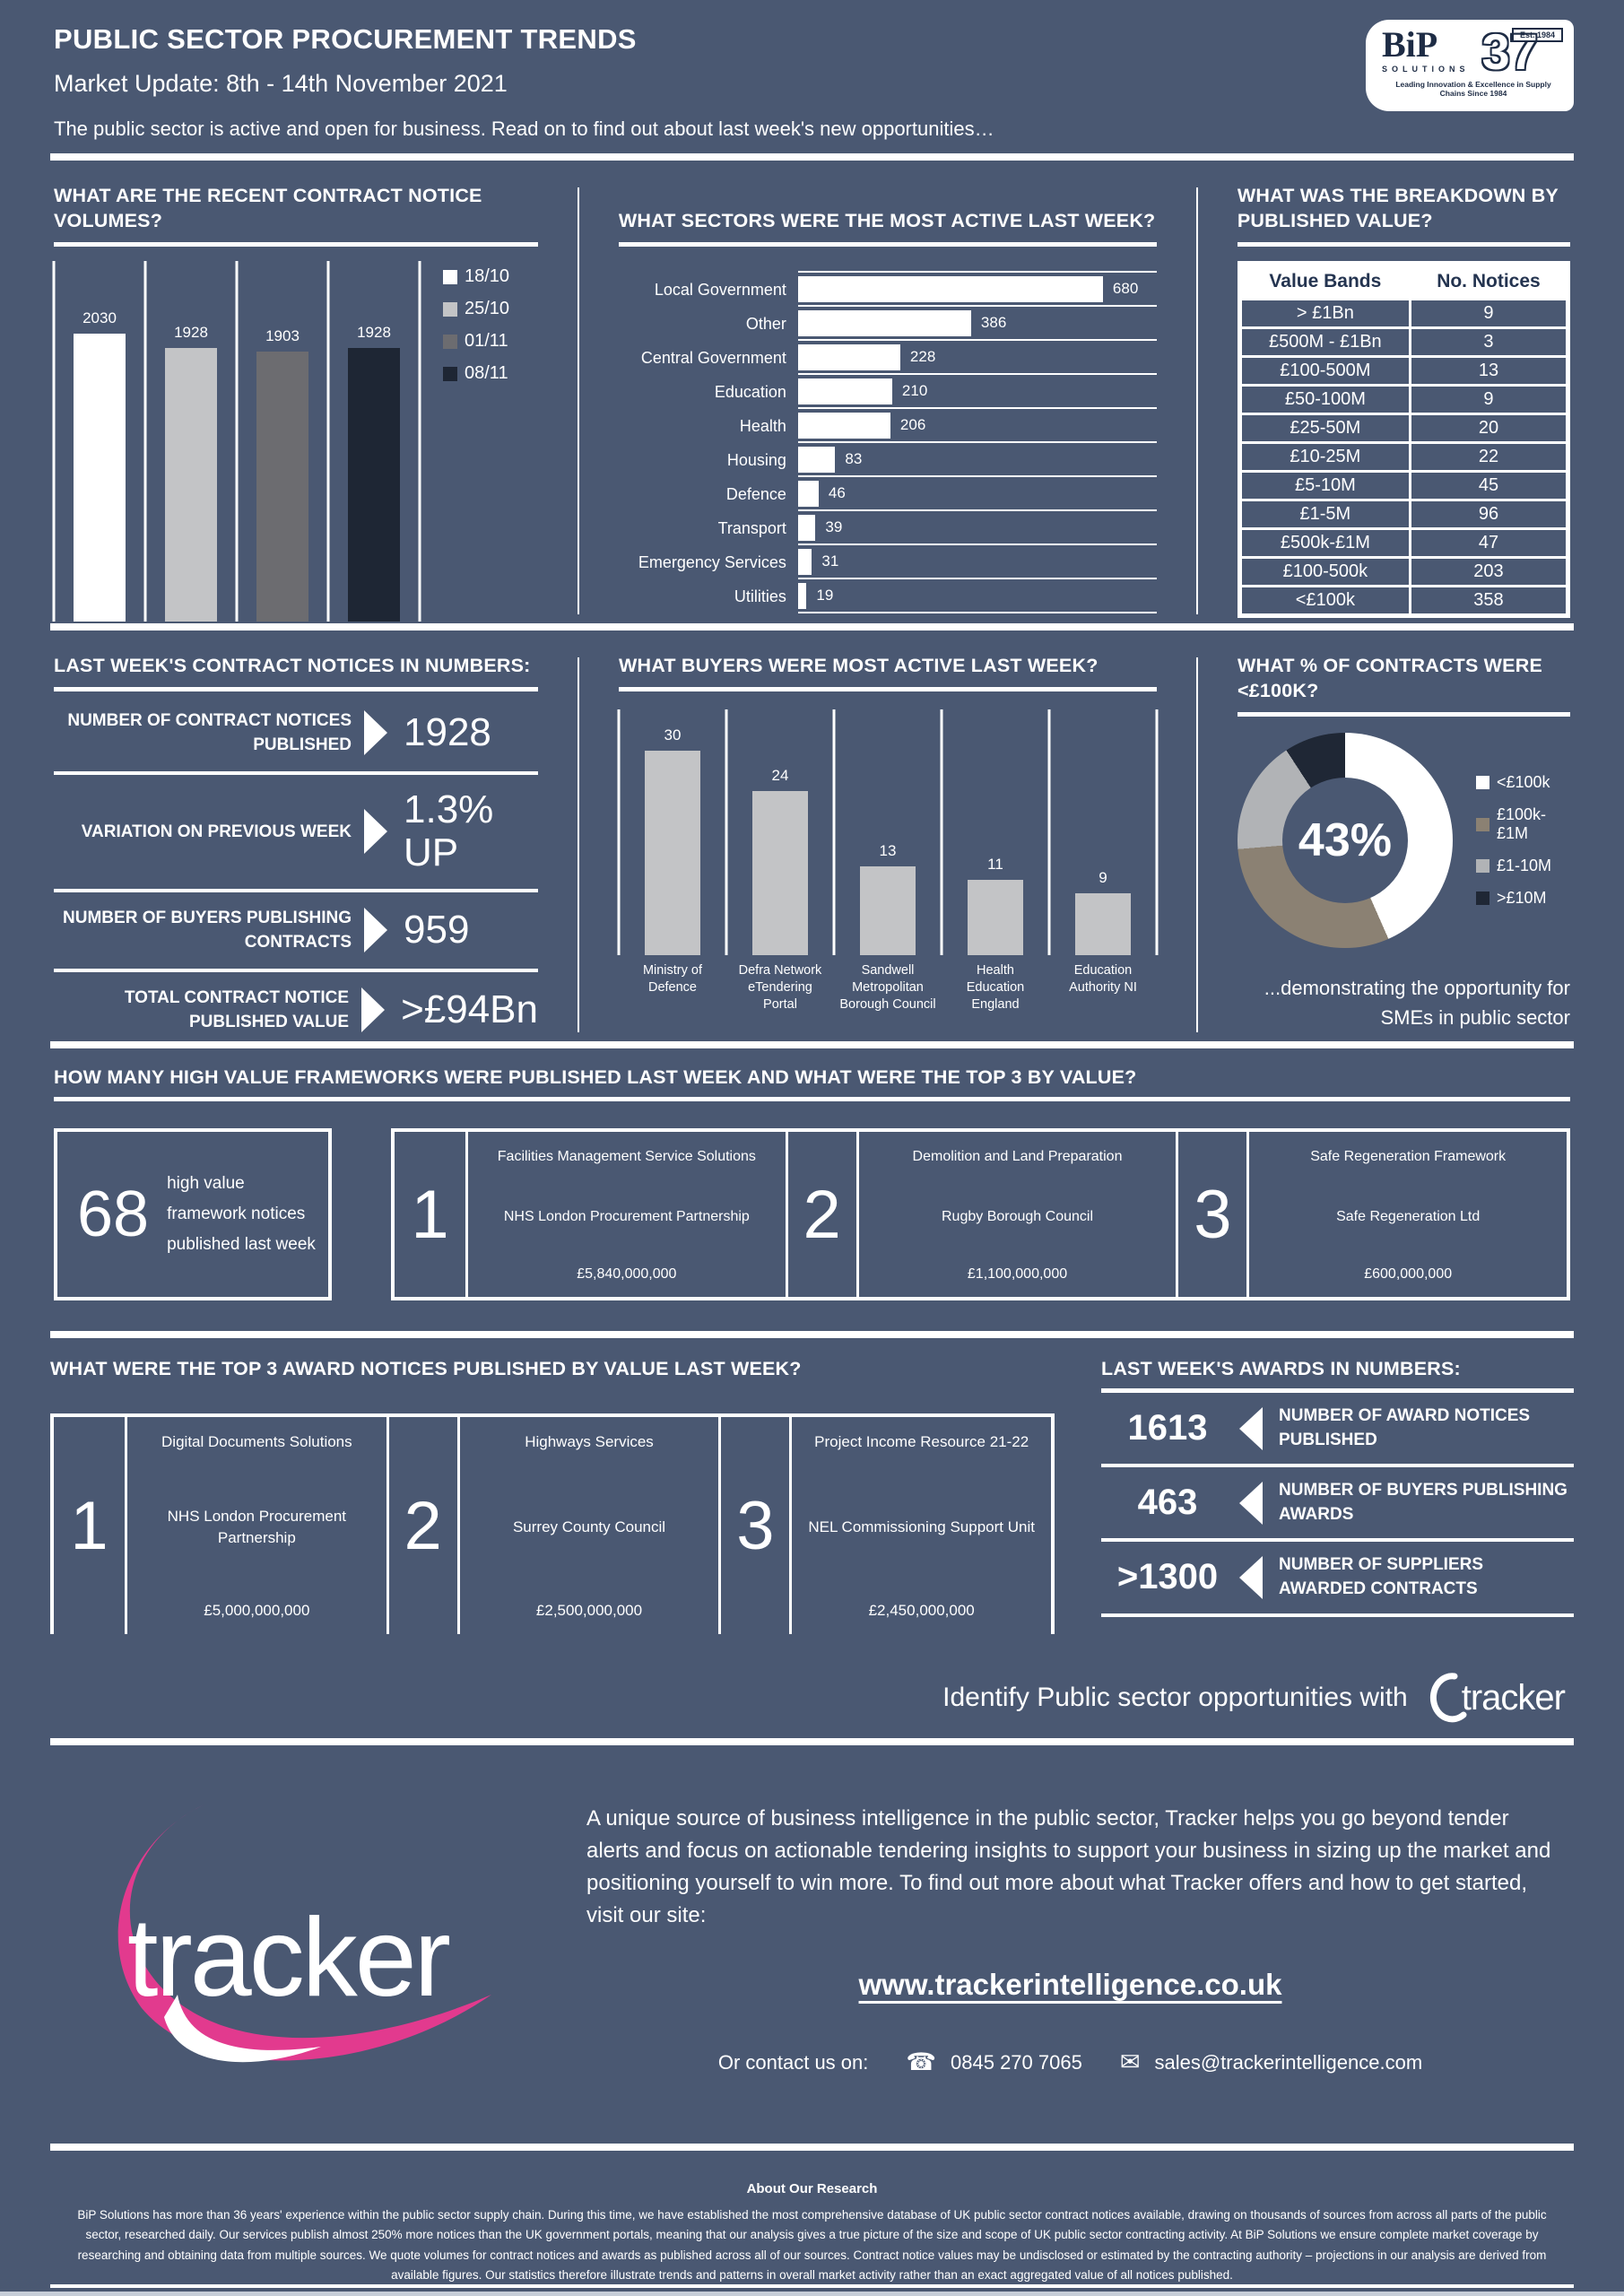  I want to click on award-stat-value: 1613, so click(1167, 1428).